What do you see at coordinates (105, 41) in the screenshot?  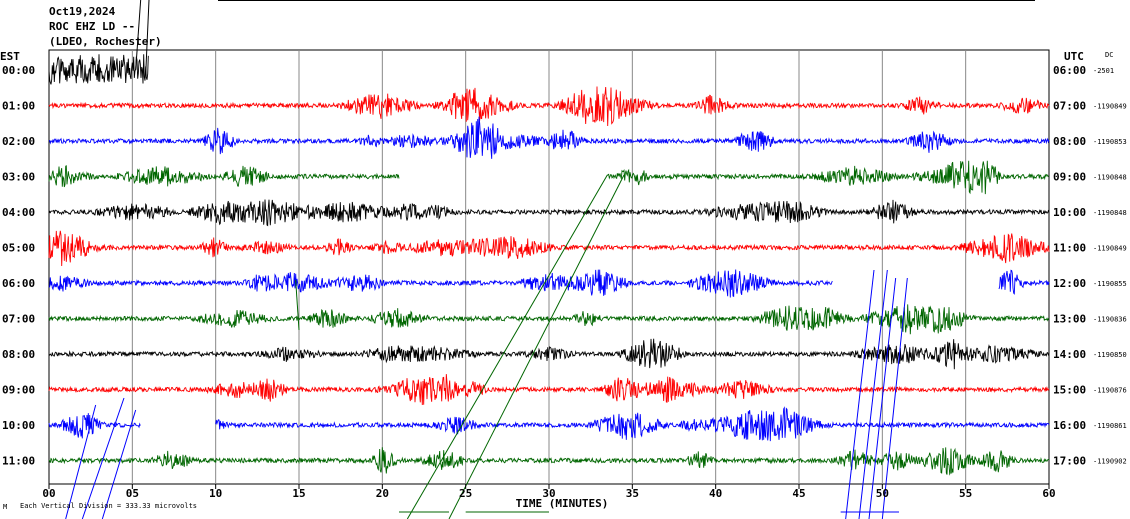 I see `header-location: (LDEO, Rochester)` at bounding box center [105, 41].